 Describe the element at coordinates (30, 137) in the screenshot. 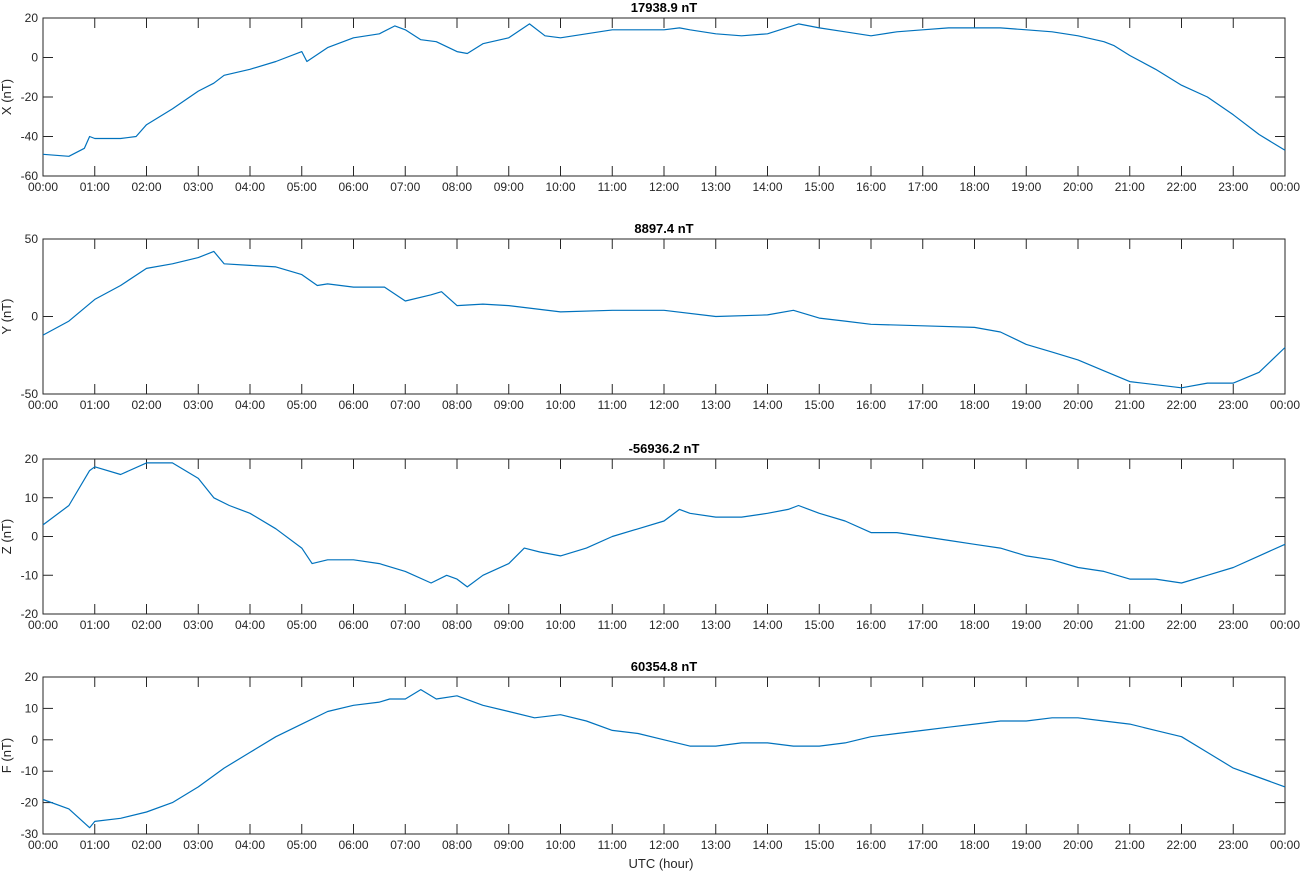

I see `y-tick-label: -40` at that location.